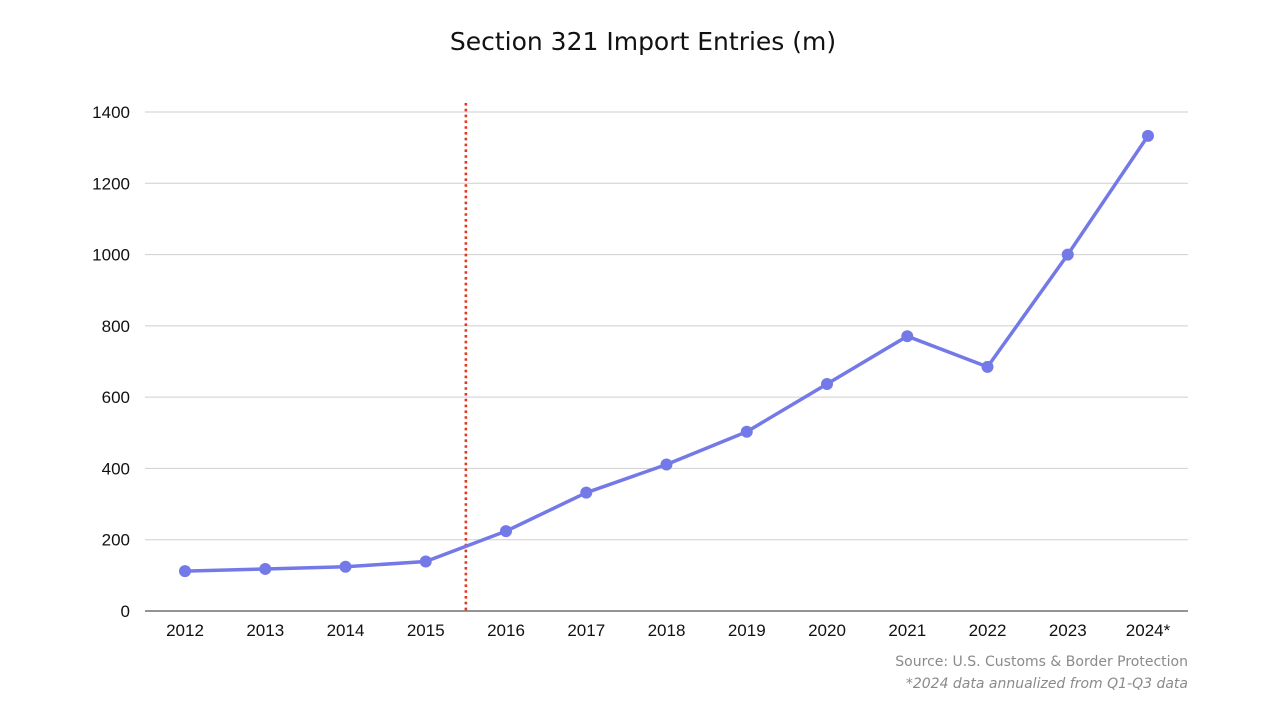 This screenshot has height=720, width=1280. I want to click on x-tick-label: 2013, so click(265, 630).